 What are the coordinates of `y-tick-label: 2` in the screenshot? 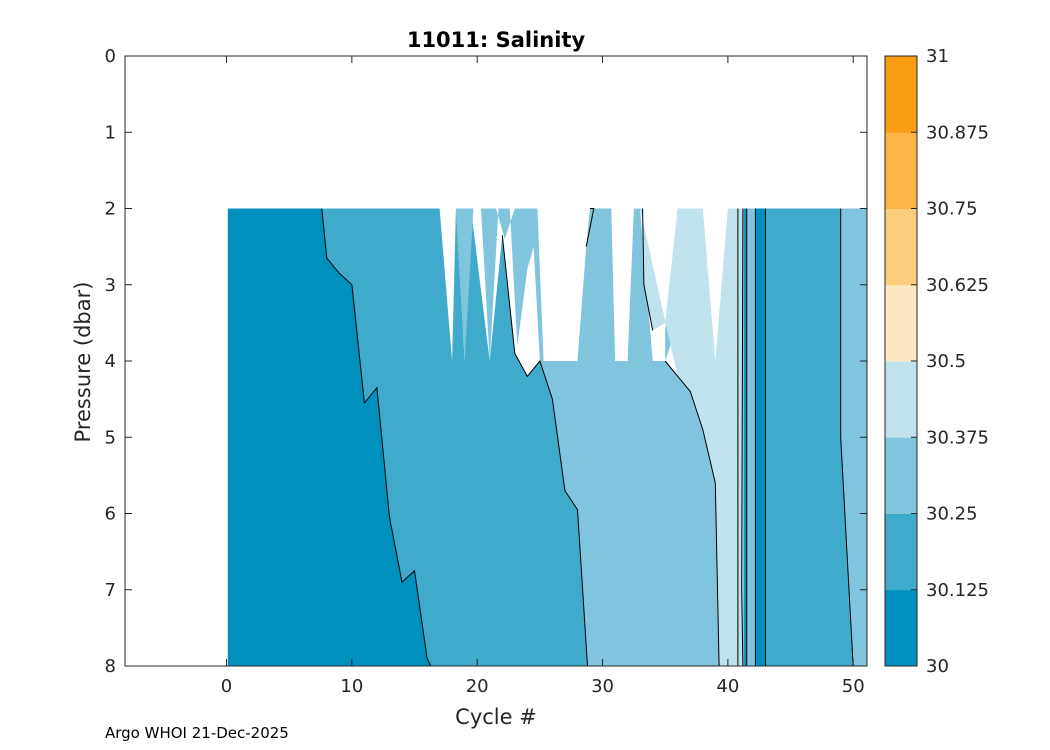 It's located at (110, 209).